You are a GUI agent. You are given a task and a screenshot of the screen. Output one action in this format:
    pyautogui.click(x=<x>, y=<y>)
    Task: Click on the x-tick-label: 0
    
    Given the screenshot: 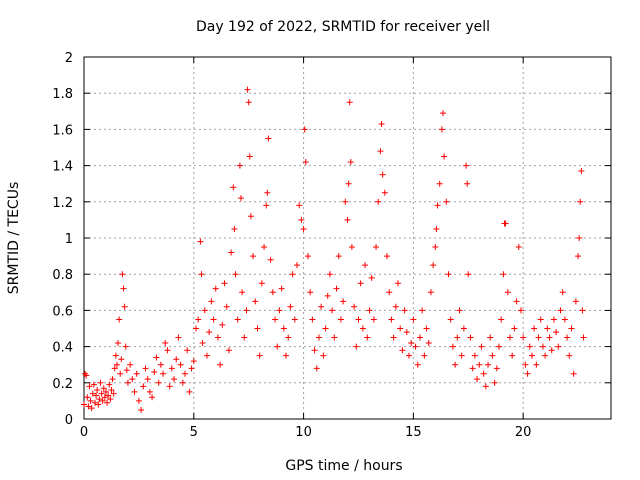 What is the action you would take?
    pyautogui.click(x=84, y=432)
    